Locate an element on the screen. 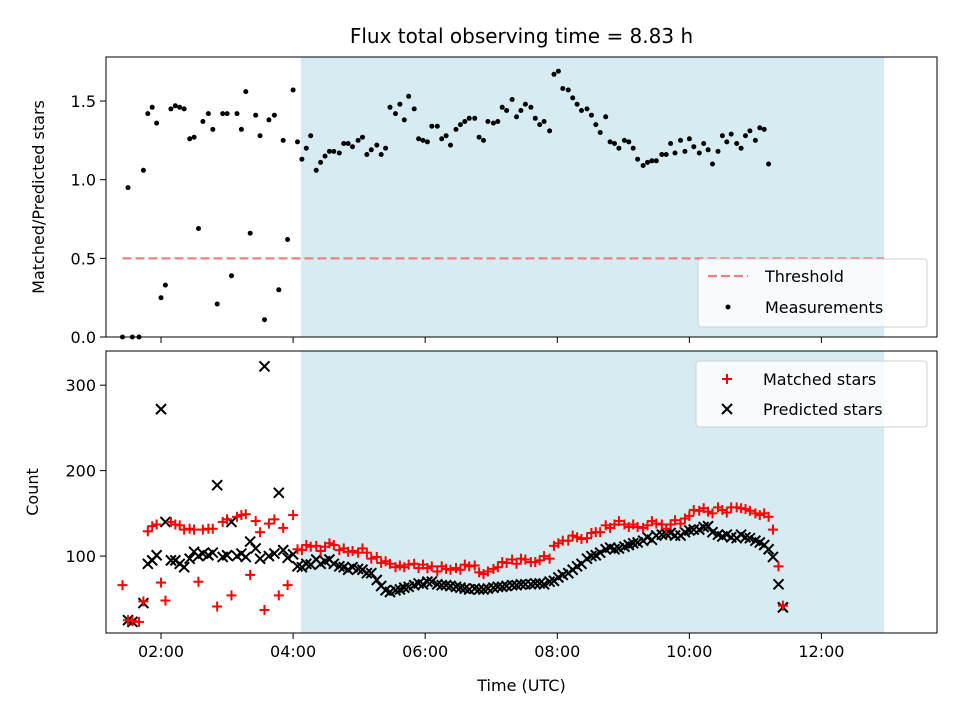 Image resolution: width=960 pixels, height=720 pixels. count-x-tick-label-3: 08:00 is located at coordinates (557, 651).